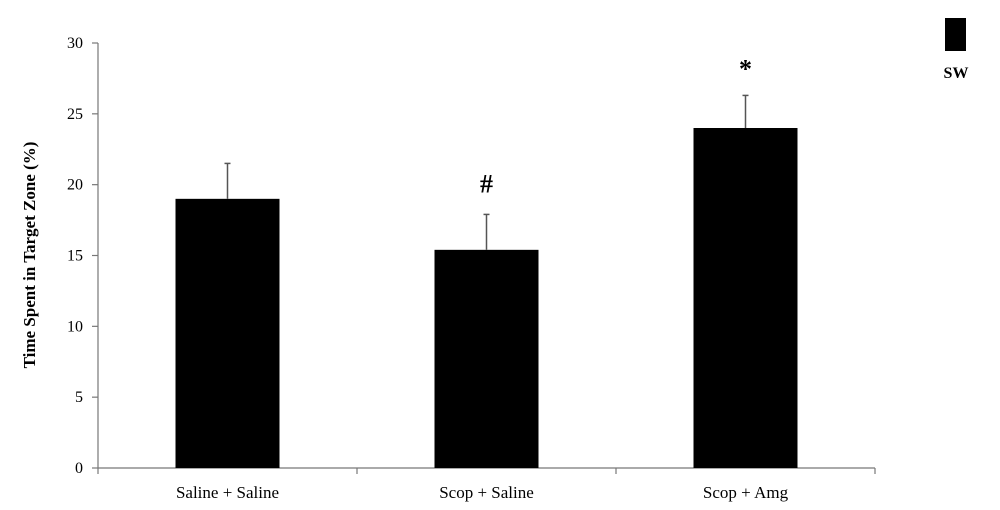 The width and height of the screenshot is (1000, 510). I want to click on legend-swatch, so click(955, 34).